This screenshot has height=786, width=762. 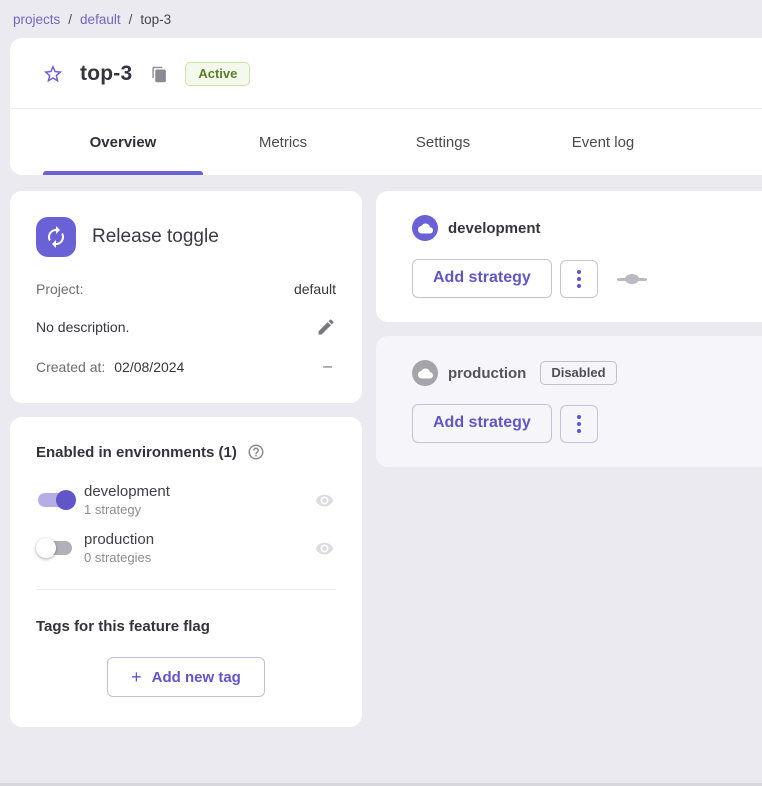 I want to click on status-badge: Active, so click(x=218, y=74).